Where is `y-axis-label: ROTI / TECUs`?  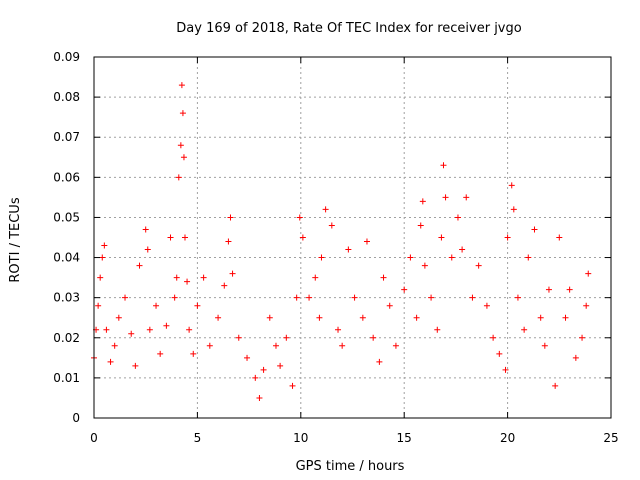 y-axis-label: ROTI / TECUs is located at coordinates (15, 239).